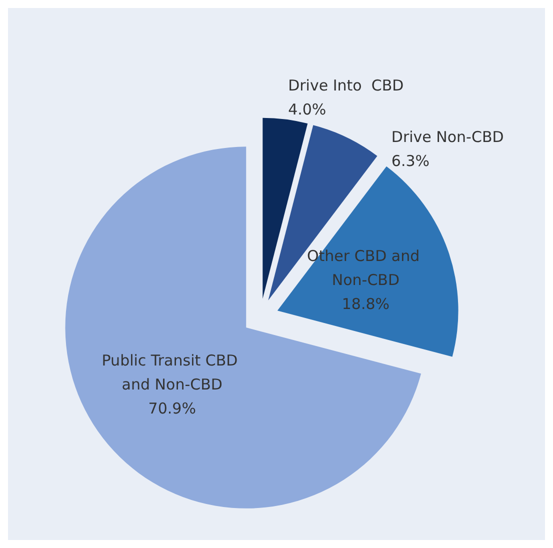 The width and height of the screenshot is (553, 548). Describe the element at coordinates (172, 373) in the screenshot. I see `slice-label: Public Transit CBD and Non-CBD` at that location.